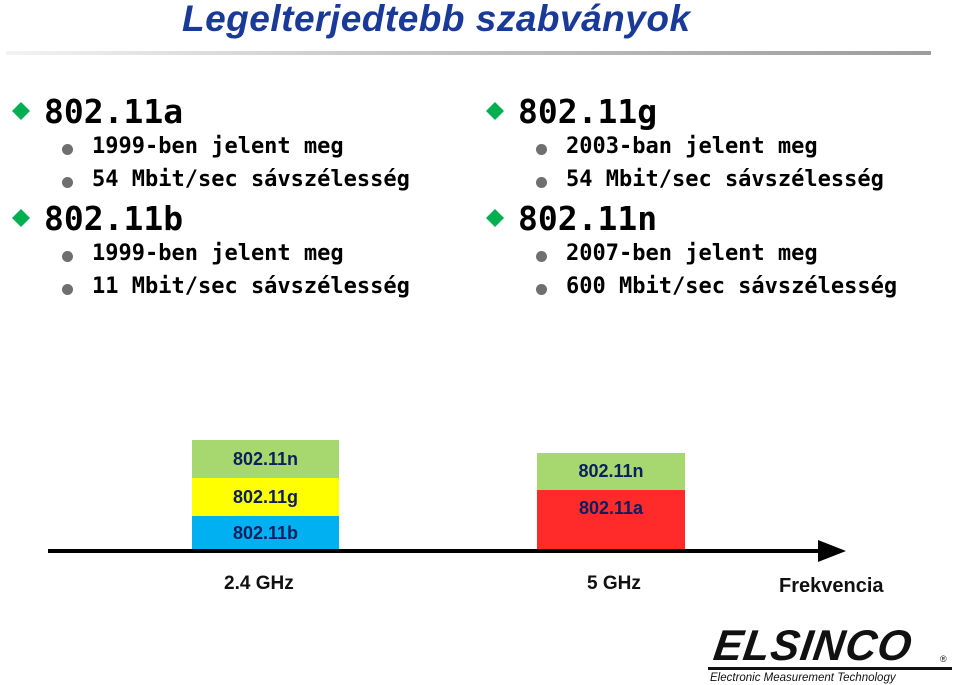 This screenshot has height=685, width=960. I want to click on band-24-box-11b: 802.11b, so click(265, 533).